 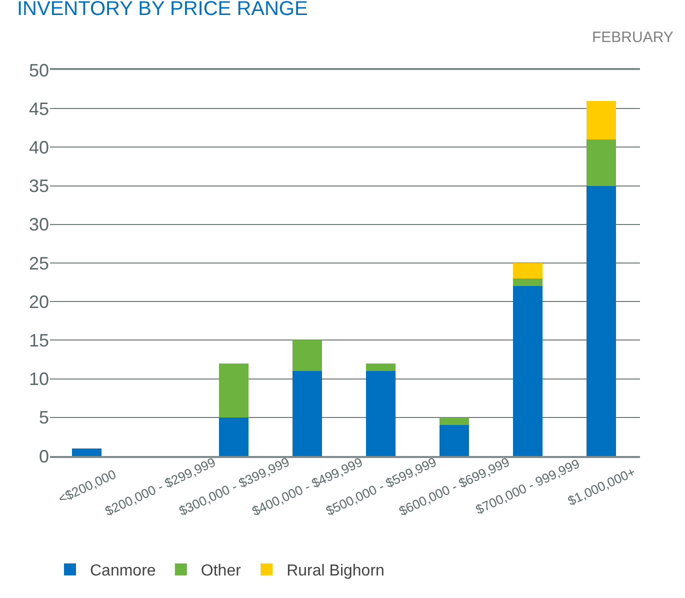 I want to click on chart-title: INVENTORY BY PRICE RANGE, so click(x=162, y=10).